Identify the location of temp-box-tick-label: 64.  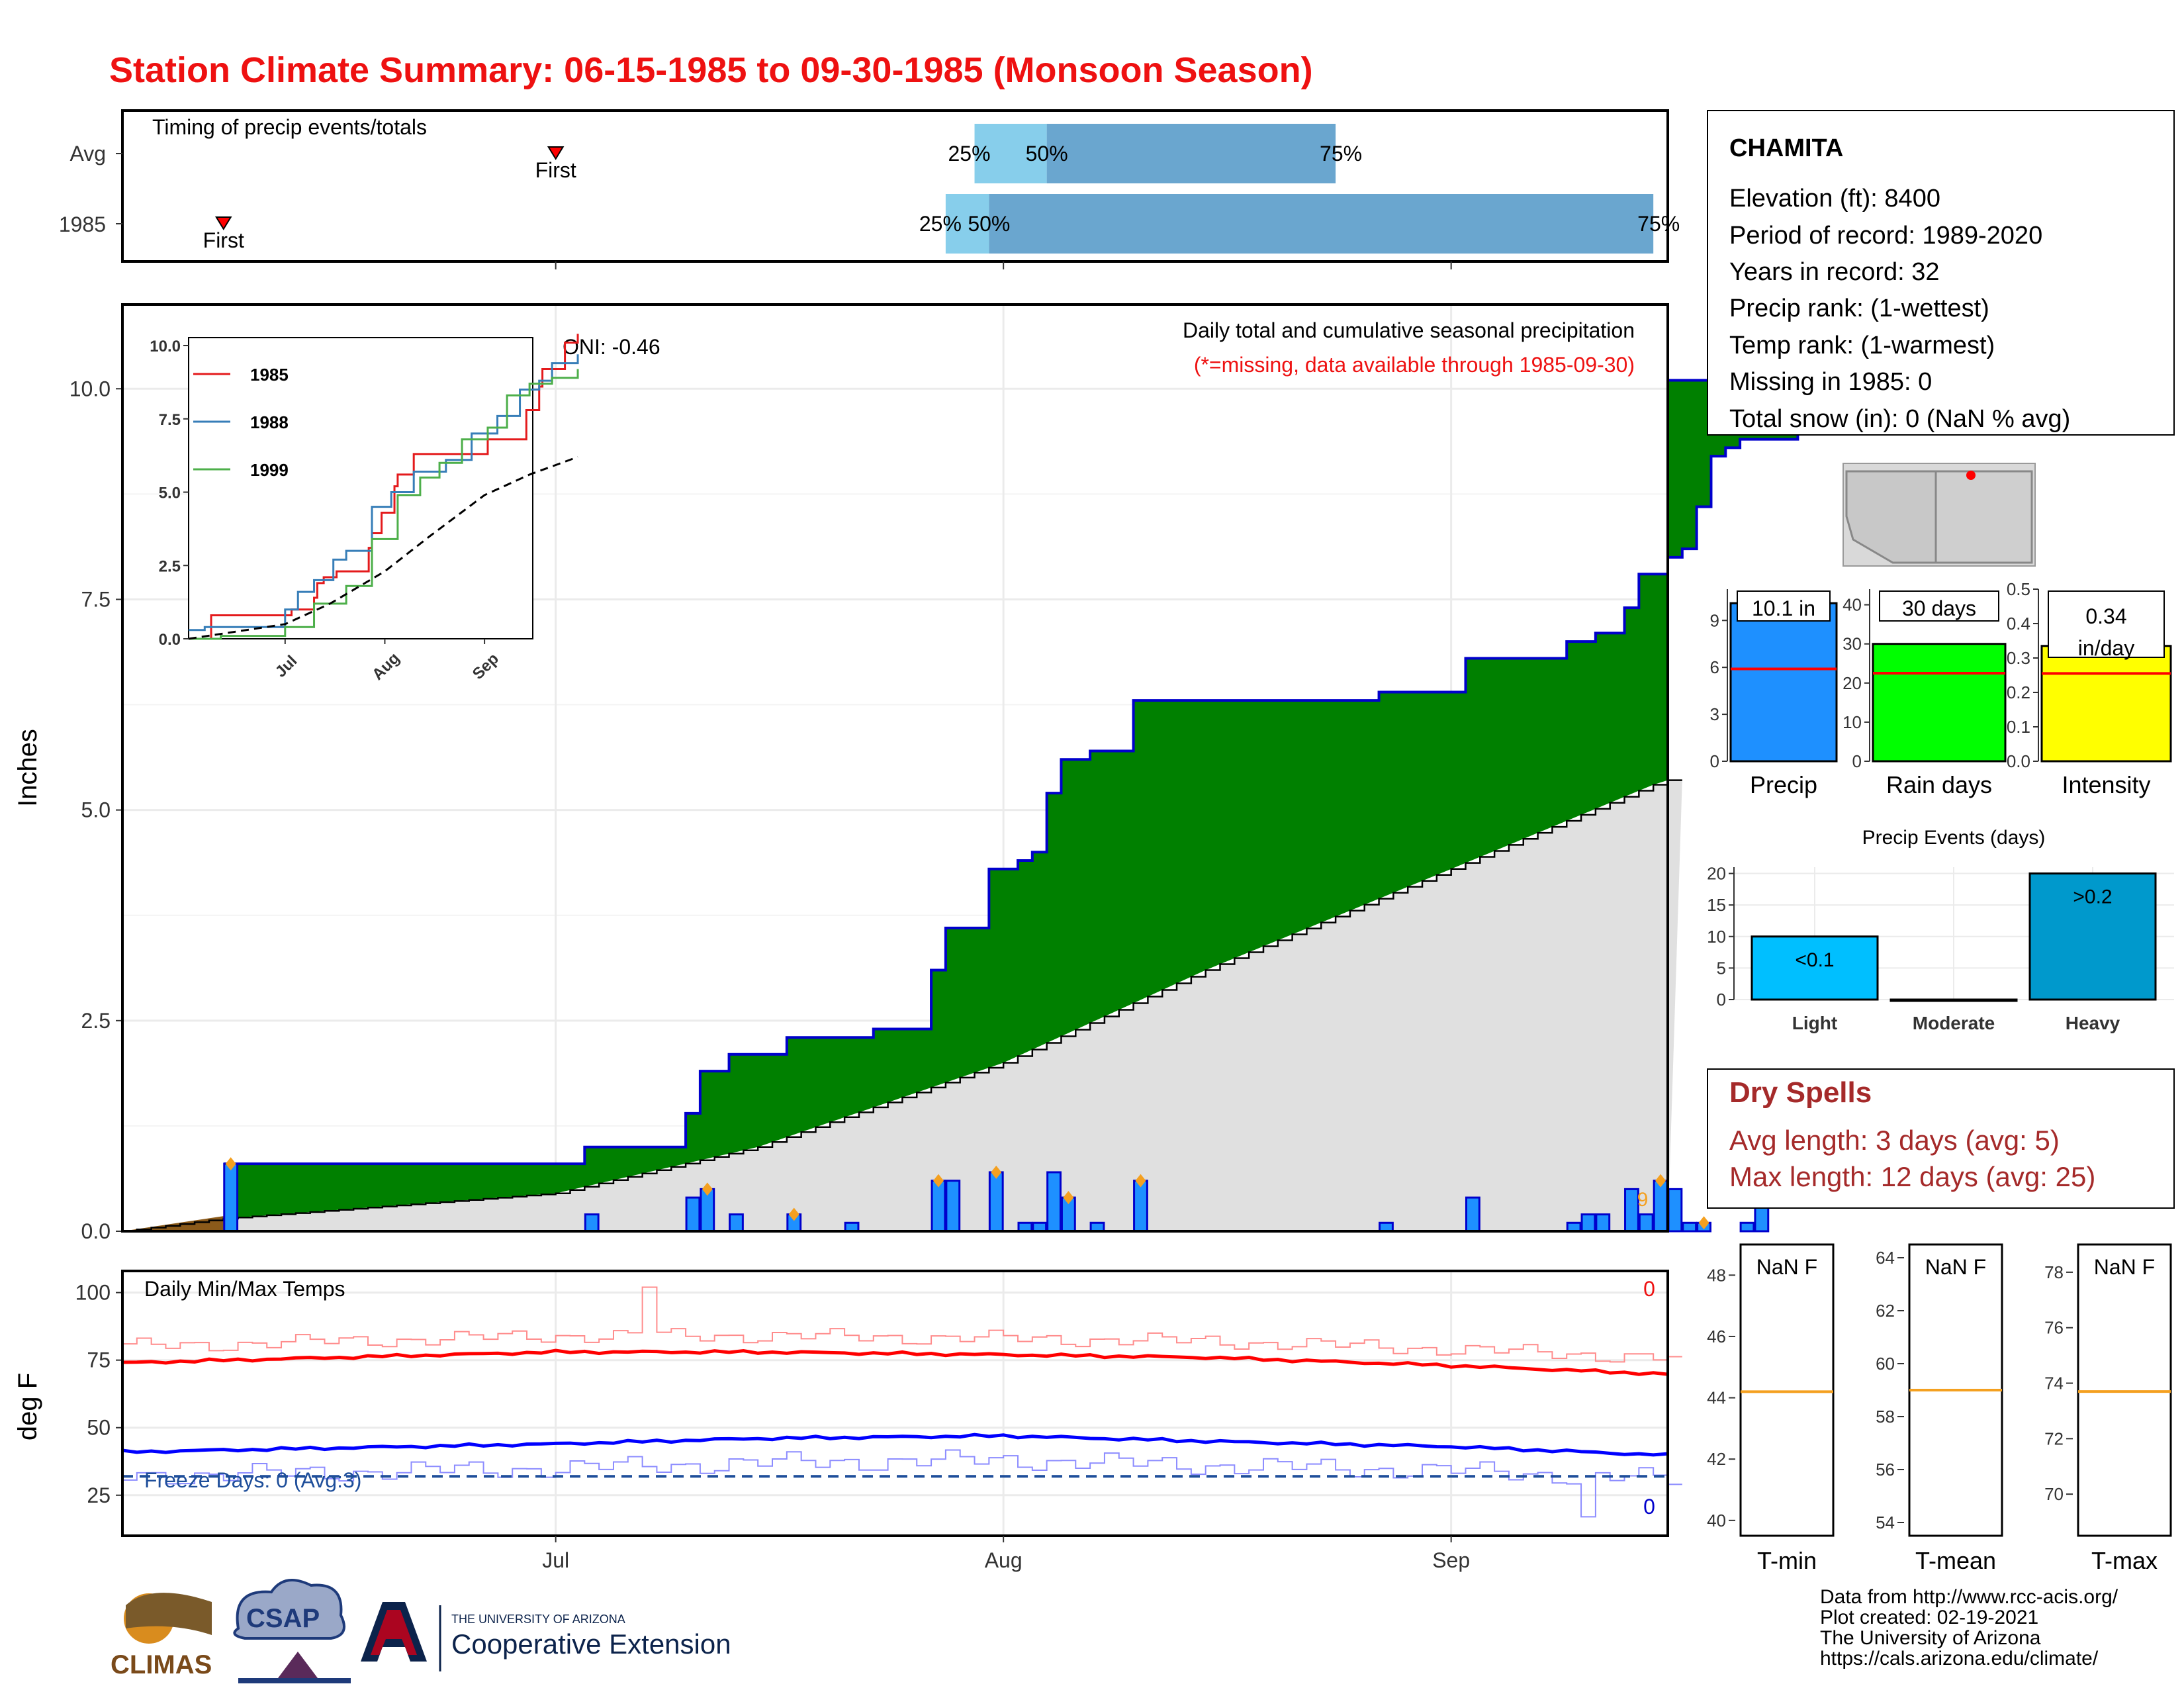
(1885, 1258).